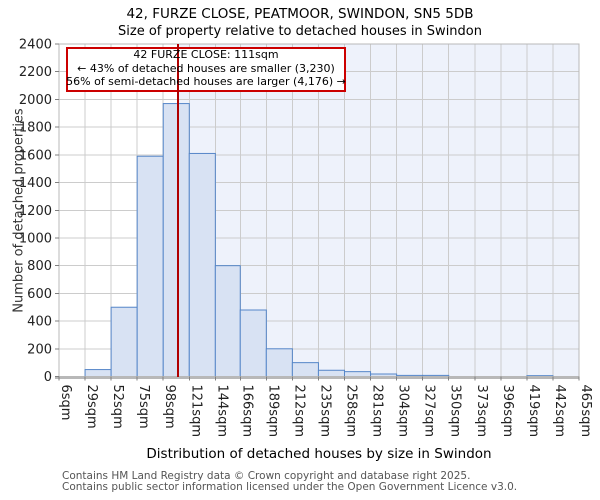 This screenshot has width=600, height=500. Describe the element at coordinates (35, 183) in the screenshot. I see `y-tick-label: 1400` at that location.